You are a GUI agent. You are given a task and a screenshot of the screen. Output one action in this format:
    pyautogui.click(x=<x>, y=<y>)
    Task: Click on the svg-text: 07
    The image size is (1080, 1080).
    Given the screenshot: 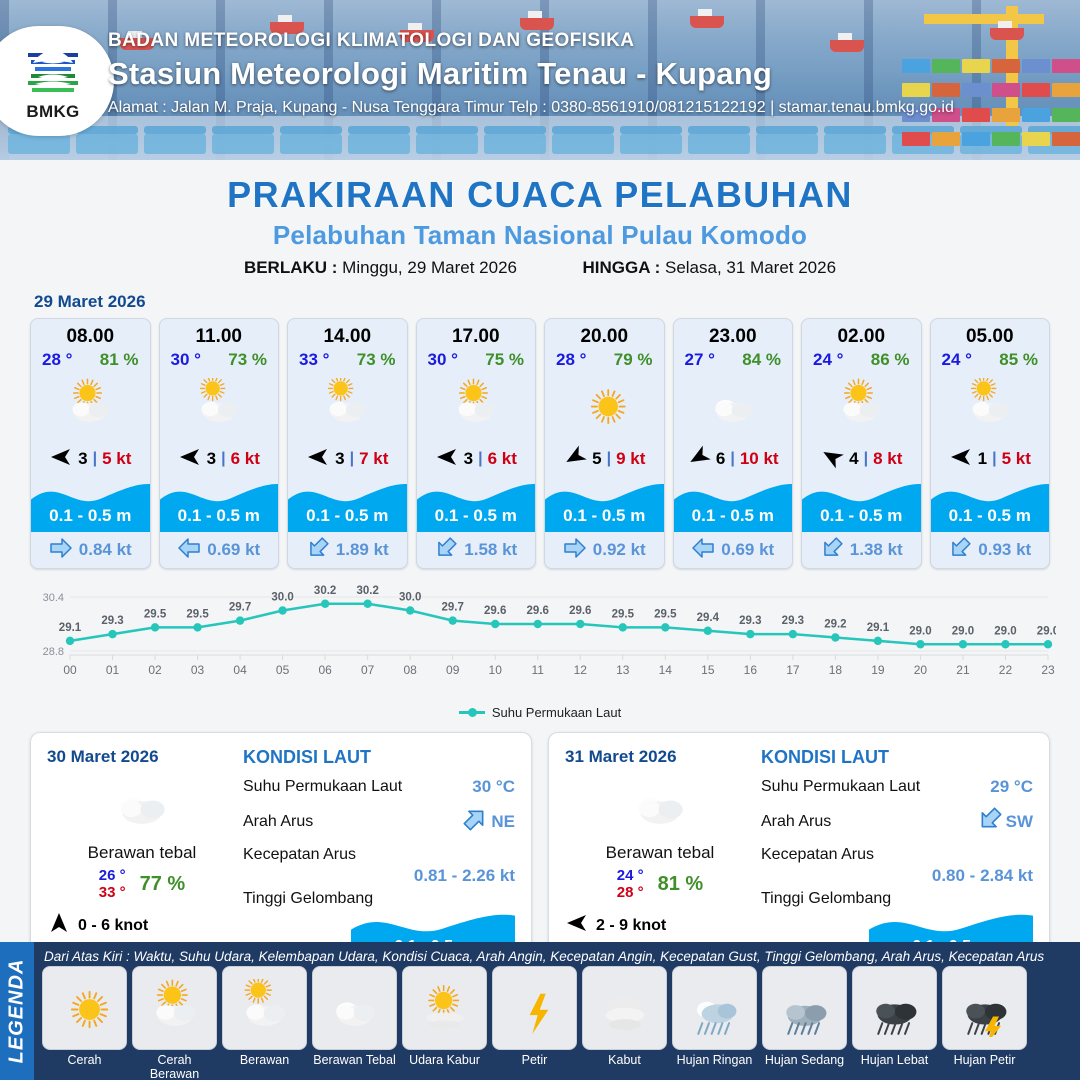 What is the action you would take?
    pyautogui.click(x=368, y=670)
    